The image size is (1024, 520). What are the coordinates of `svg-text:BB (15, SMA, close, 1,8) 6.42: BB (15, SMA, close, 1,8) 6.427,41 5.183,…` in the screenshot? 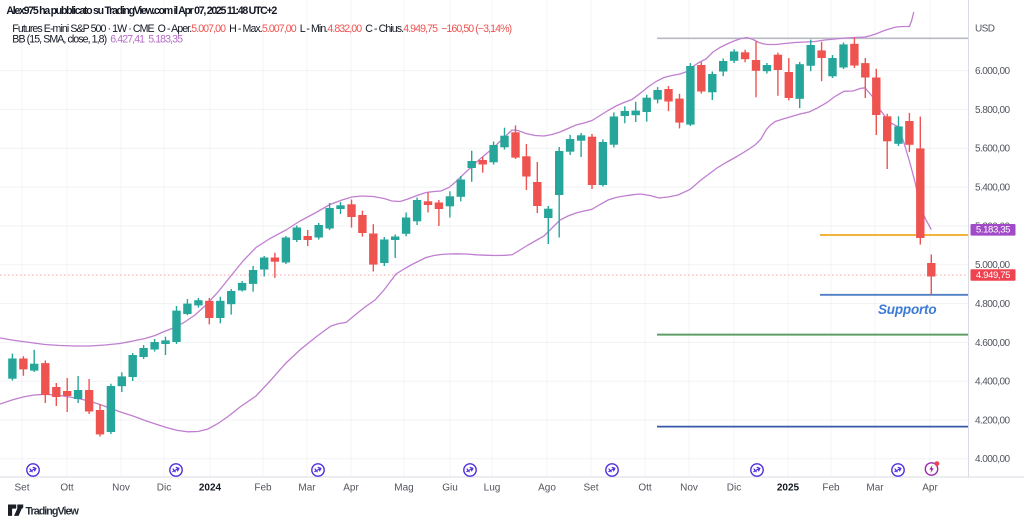 It's located at (97, 39).